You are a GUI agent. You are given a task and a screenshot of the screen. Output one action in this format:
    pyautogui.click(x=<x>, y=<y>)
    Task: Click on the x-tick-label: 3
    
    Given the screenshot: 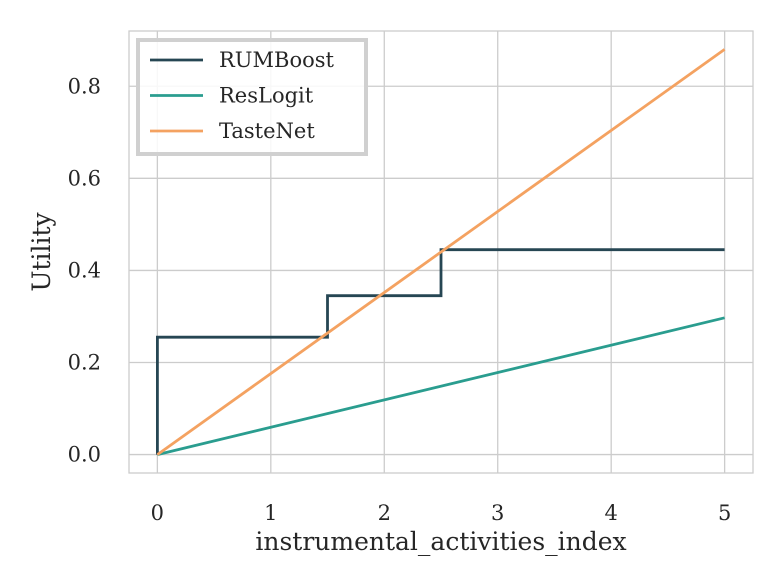 What is the action you would take?
    pyautogui.click(x=497, y=513)
    